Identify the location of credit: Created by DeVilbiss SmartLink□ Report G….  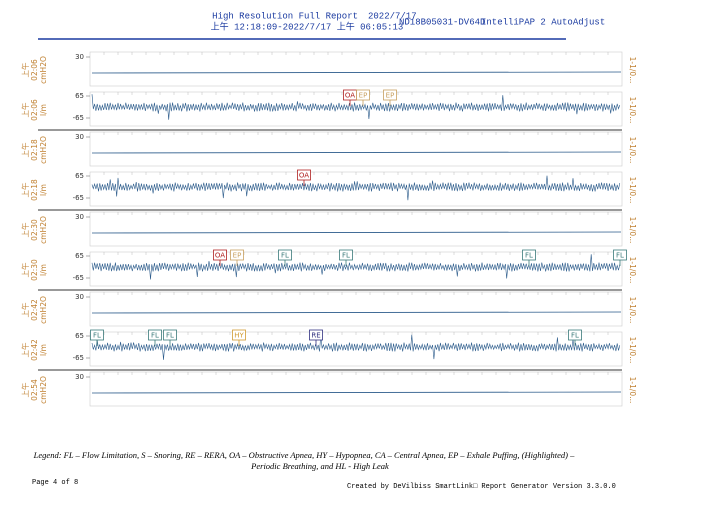
(481, 487).